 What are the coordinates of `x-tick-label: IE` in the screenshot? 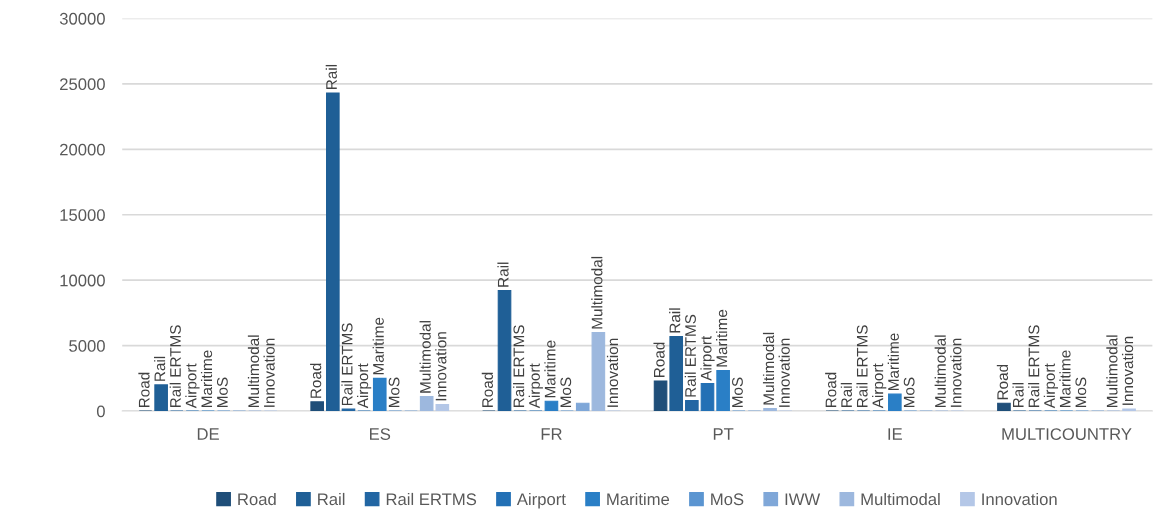 It's located at (895, 434).